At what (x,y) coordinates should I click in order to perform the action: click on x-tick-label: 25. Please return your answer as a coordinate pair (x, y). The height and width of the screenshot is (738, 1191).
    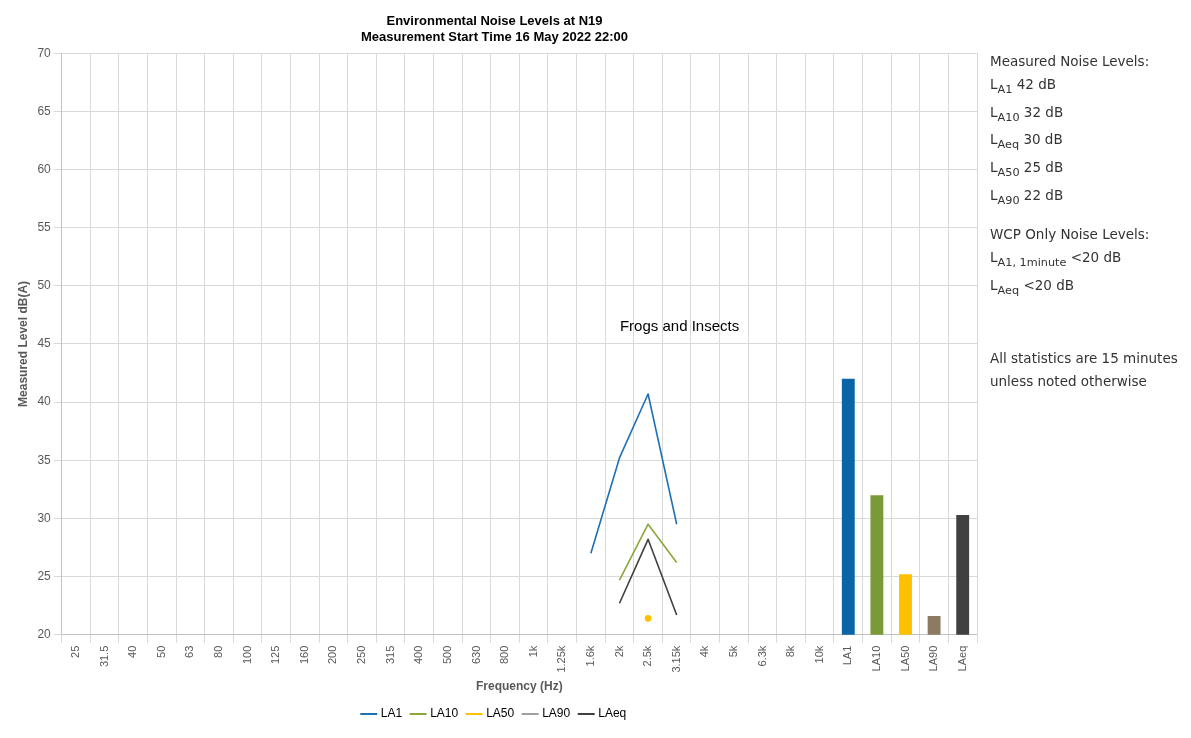
    Looking at the image, I should click on (75, 651).